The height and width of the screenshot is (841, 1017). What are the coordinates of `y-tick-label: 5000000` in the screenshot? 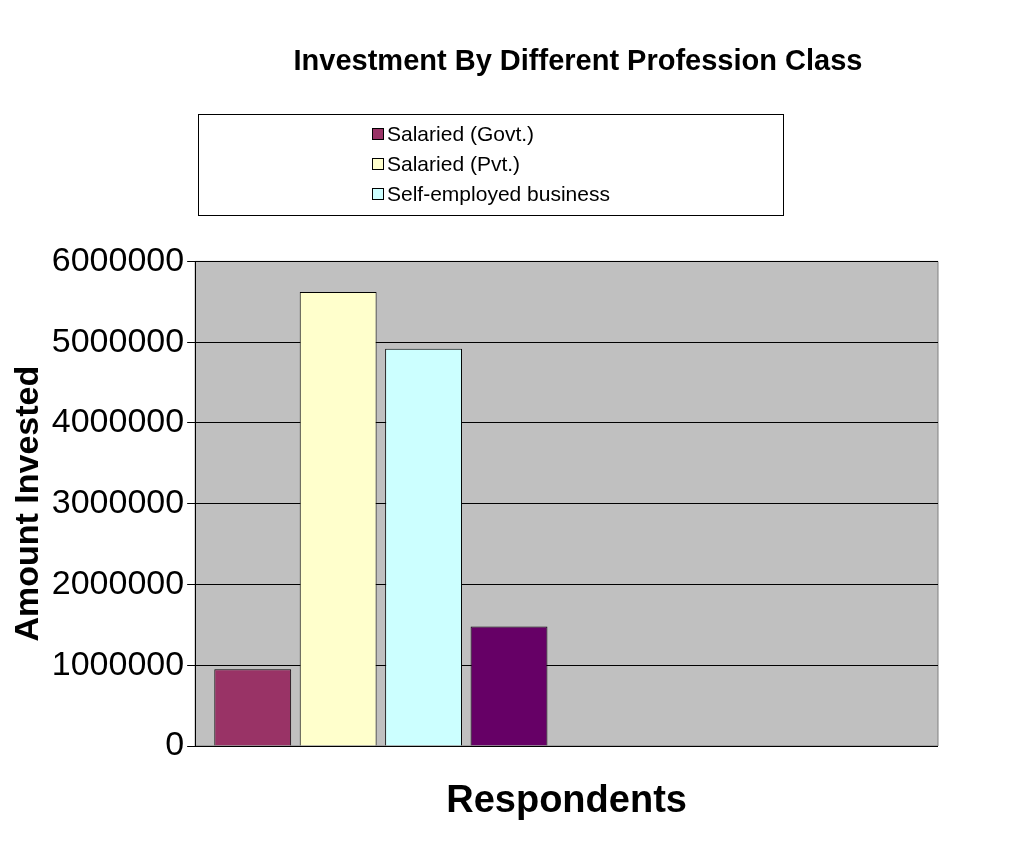 It's located at (118, 339).